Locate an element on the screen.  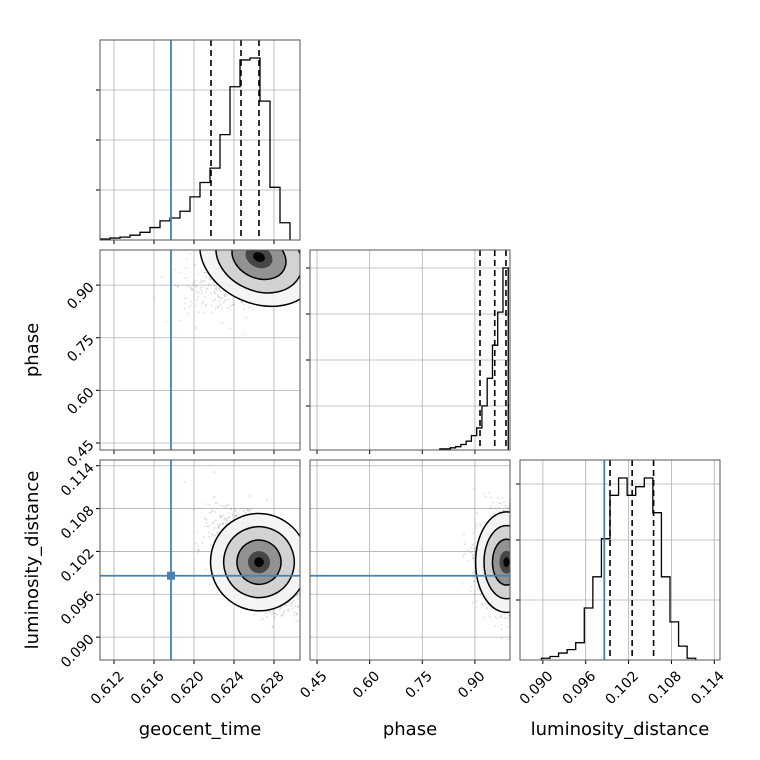
panel-luminosity-distance-vs-geocent-time-frame is located at coordinates (200, 560).